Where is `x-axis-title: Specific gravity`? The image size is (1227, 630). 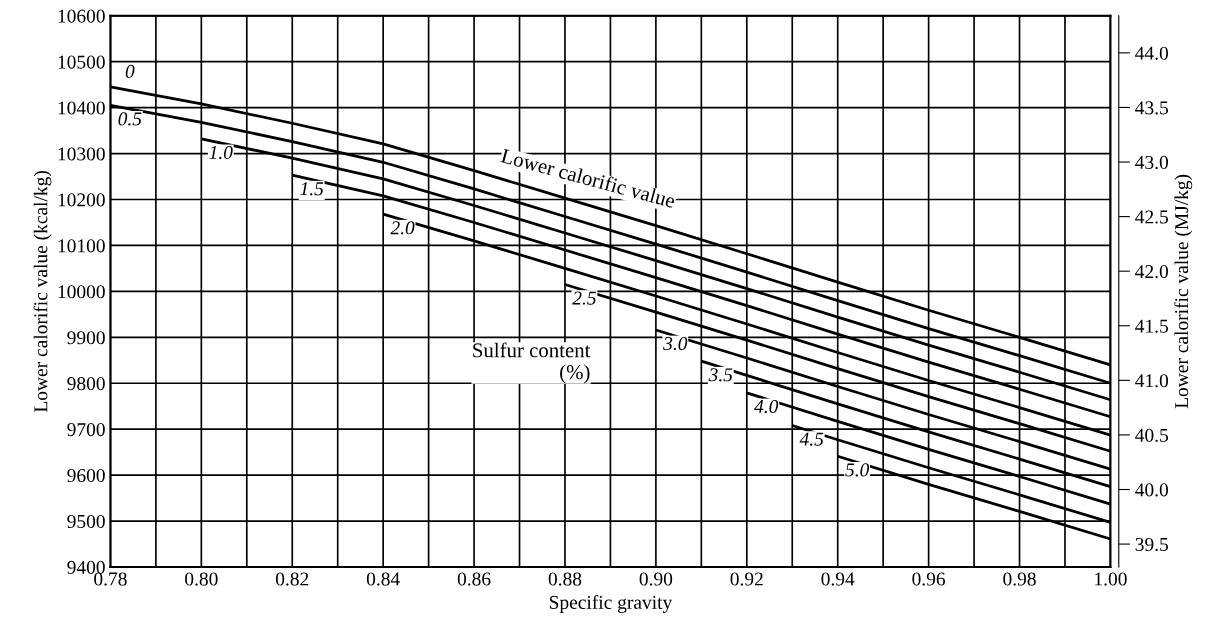
x-axis-title: Specific gravity is located at coordinates (611, 604).